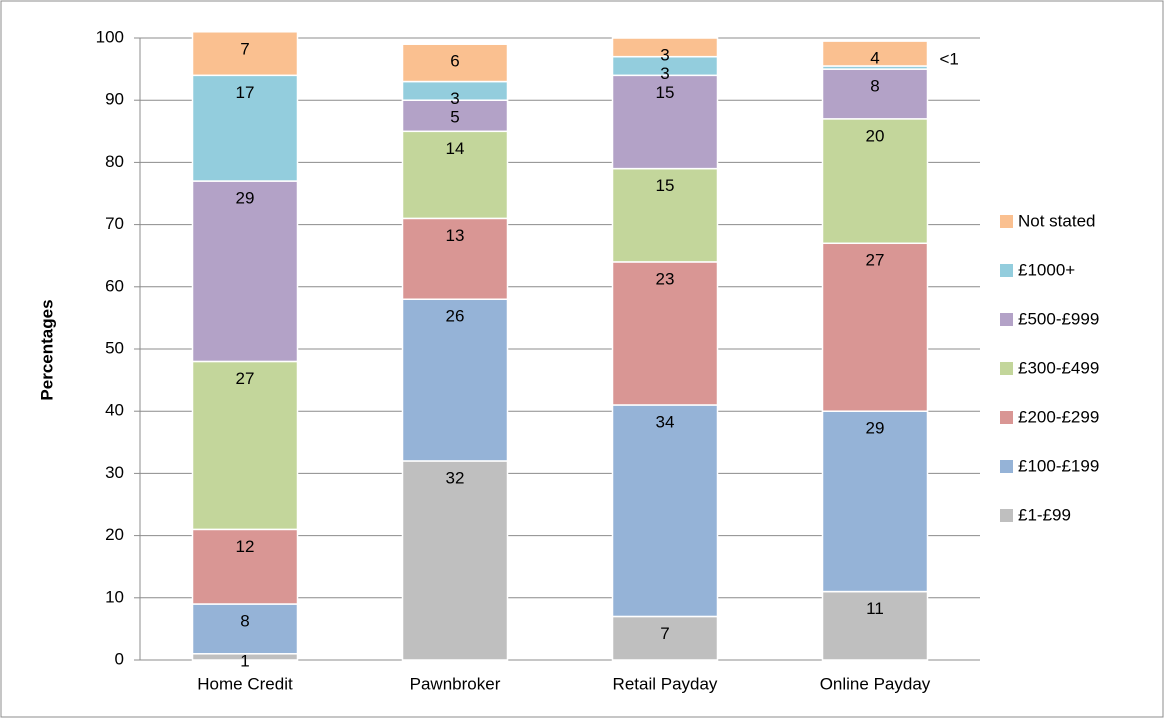  I want to click on data-label: 5, so click(454, 117).